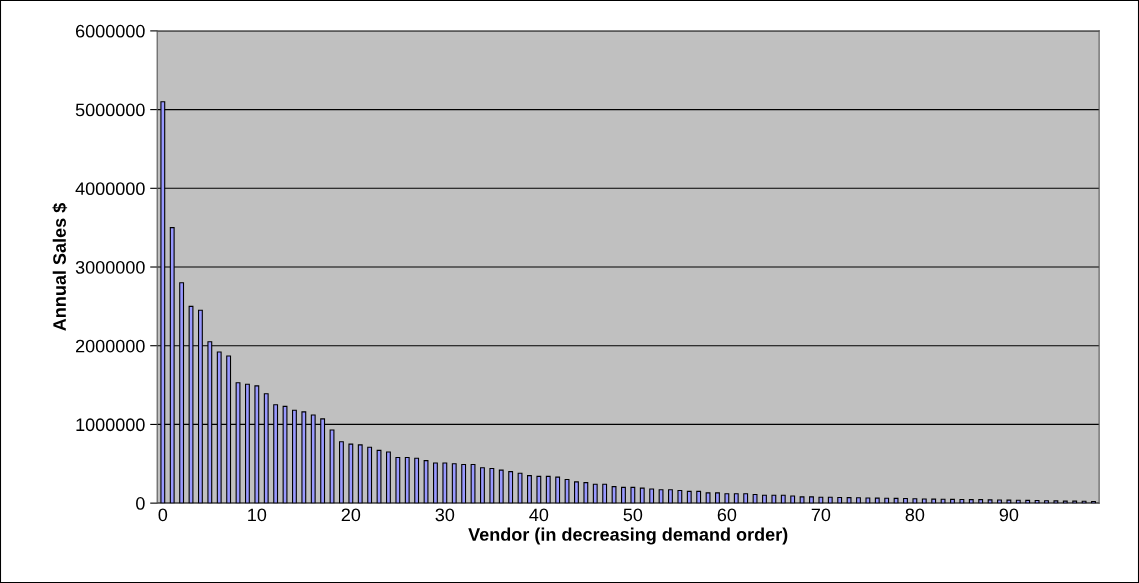  I want to click on x-tick-label: 70, so click(821, 515).